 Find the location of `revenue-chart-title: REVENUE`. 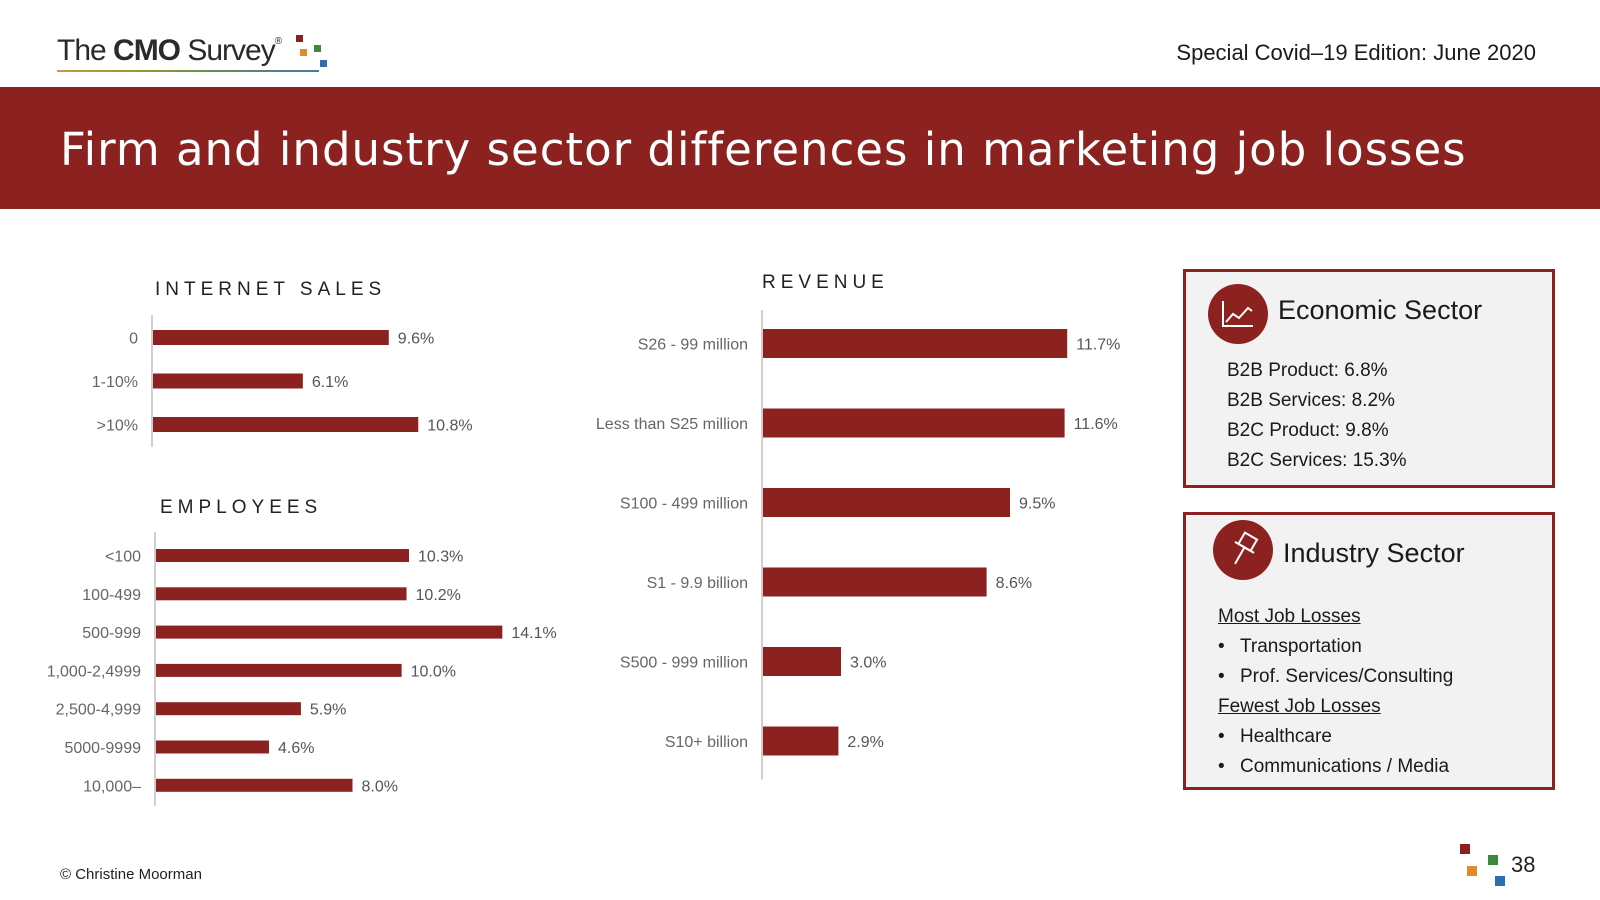

revenue-chart-title: REVENUE is located at coordinates (825, 282).